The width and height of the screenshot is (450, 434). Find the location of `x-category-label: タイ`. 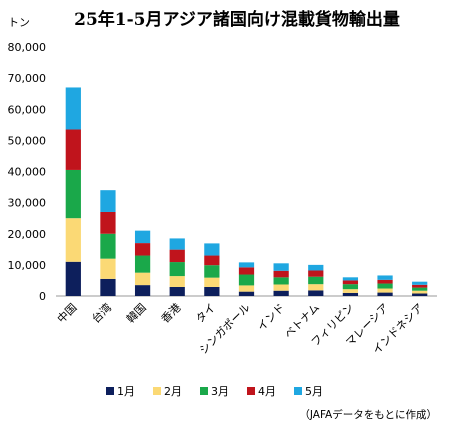

x-category-label: タイ is located at coordinates (205, 313).